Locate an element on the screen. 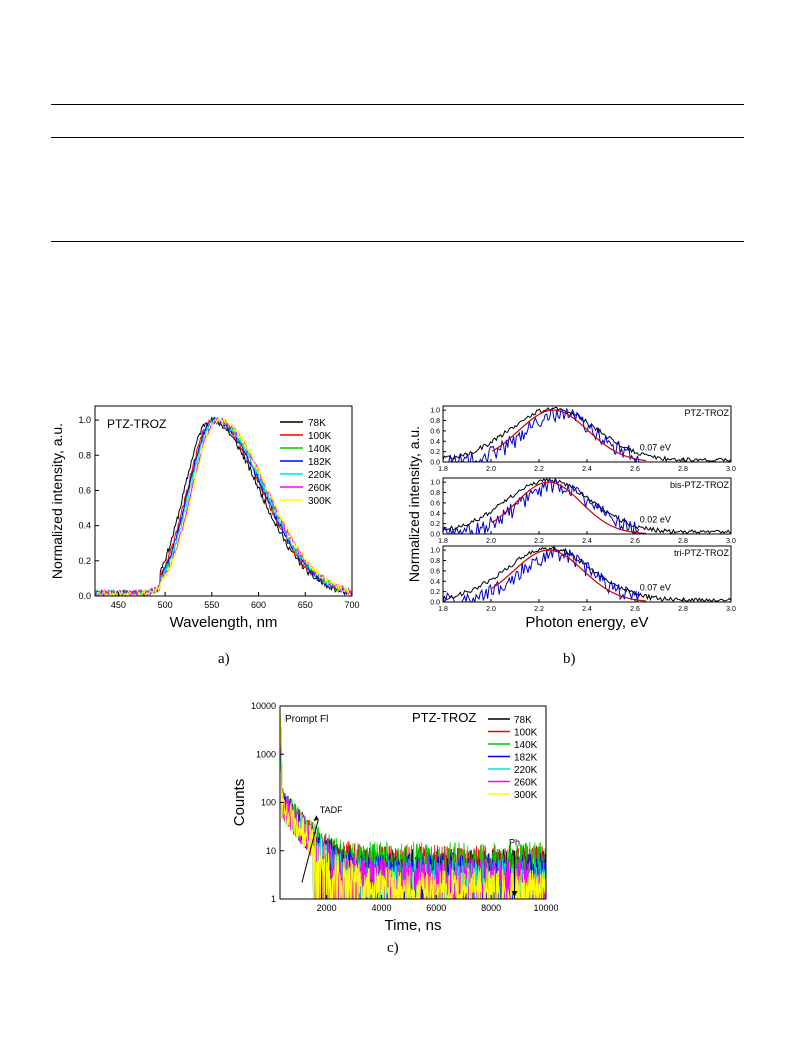  x-tick-label-c: 10000 is located at coordinates (545, 908).